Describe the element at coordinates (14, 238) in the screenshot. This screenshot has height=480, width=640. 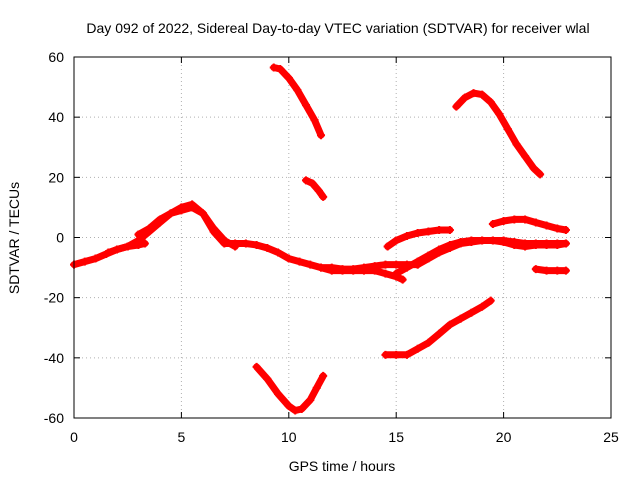
I see `y-axis-label: SDTVAR / TECUs` at that location.